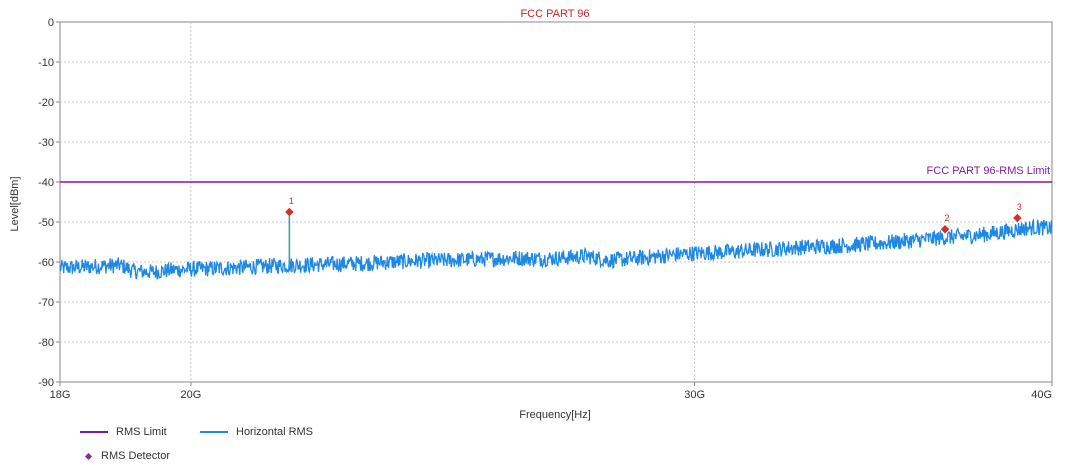 This screenshot has width=1069, height=468. Describe the element at coordinates (1019, 207) in the screenshot. I see `marker-label: 3` at that location.